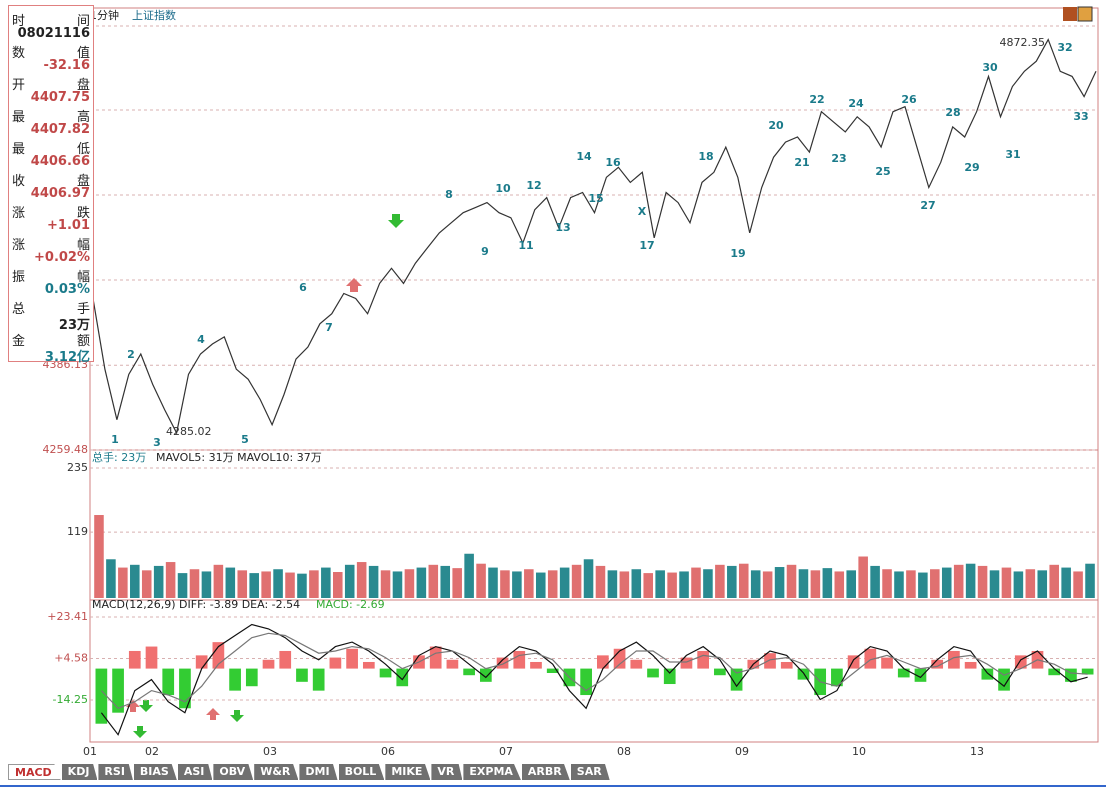  Describe the element at coordinates (952, 112) in the screenshot. I see `wave-label: 28` at that location.